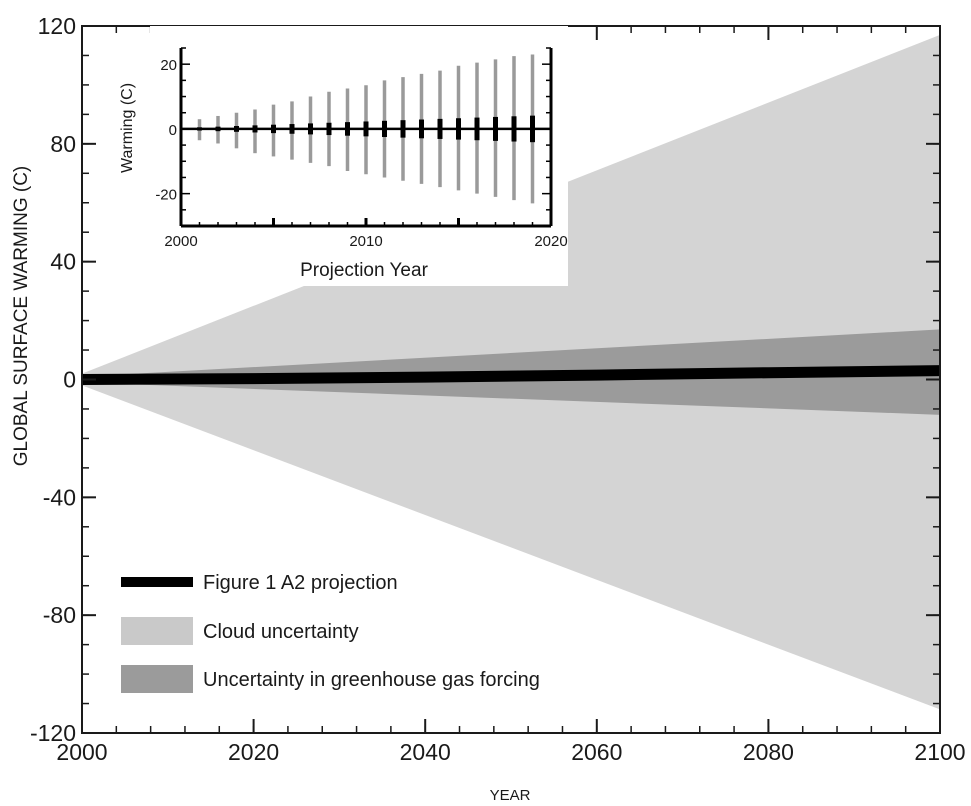  What do you see at coordinates (157, 679) in the screenshot?
I see `legend-swatch-ghg-uncertainty` at bounding box center [157, 679].